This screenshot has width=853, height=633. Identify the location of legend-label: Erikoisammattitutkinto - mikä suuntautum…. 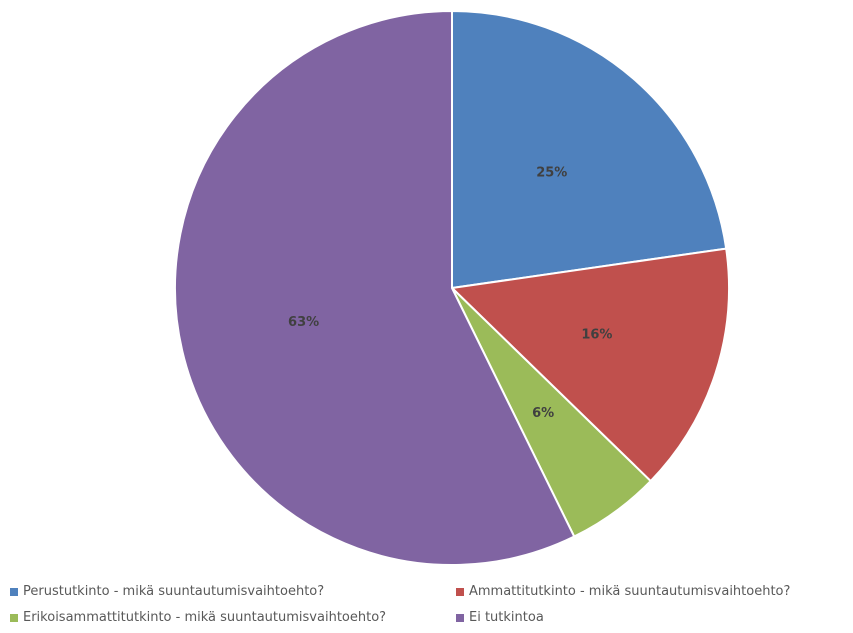
(205, 617).